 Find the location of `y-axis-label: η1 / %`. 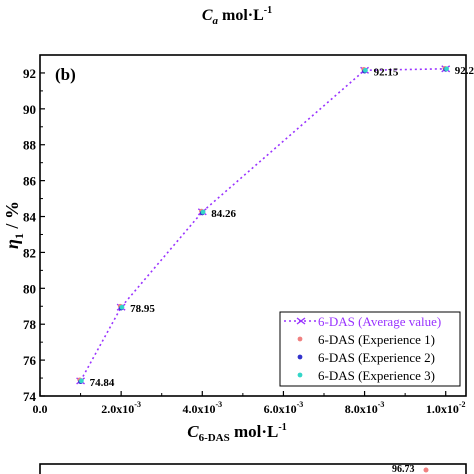

y-axis-label: η1 / % is located at coordinates (14, 225).